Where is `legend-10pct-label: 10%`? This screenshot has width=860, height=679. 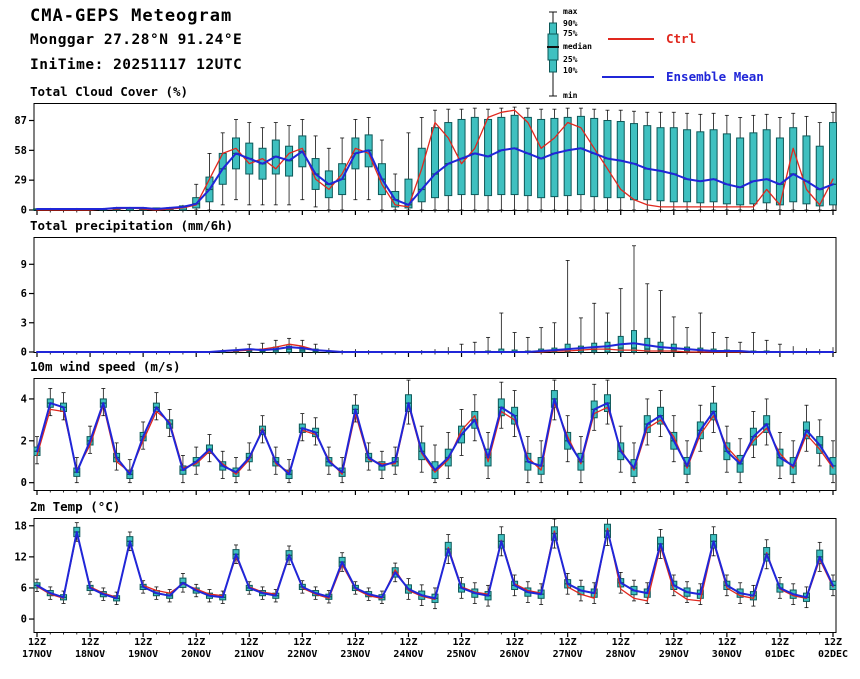 legend-10pct-label: 10% is located at coordinates (570, 70).